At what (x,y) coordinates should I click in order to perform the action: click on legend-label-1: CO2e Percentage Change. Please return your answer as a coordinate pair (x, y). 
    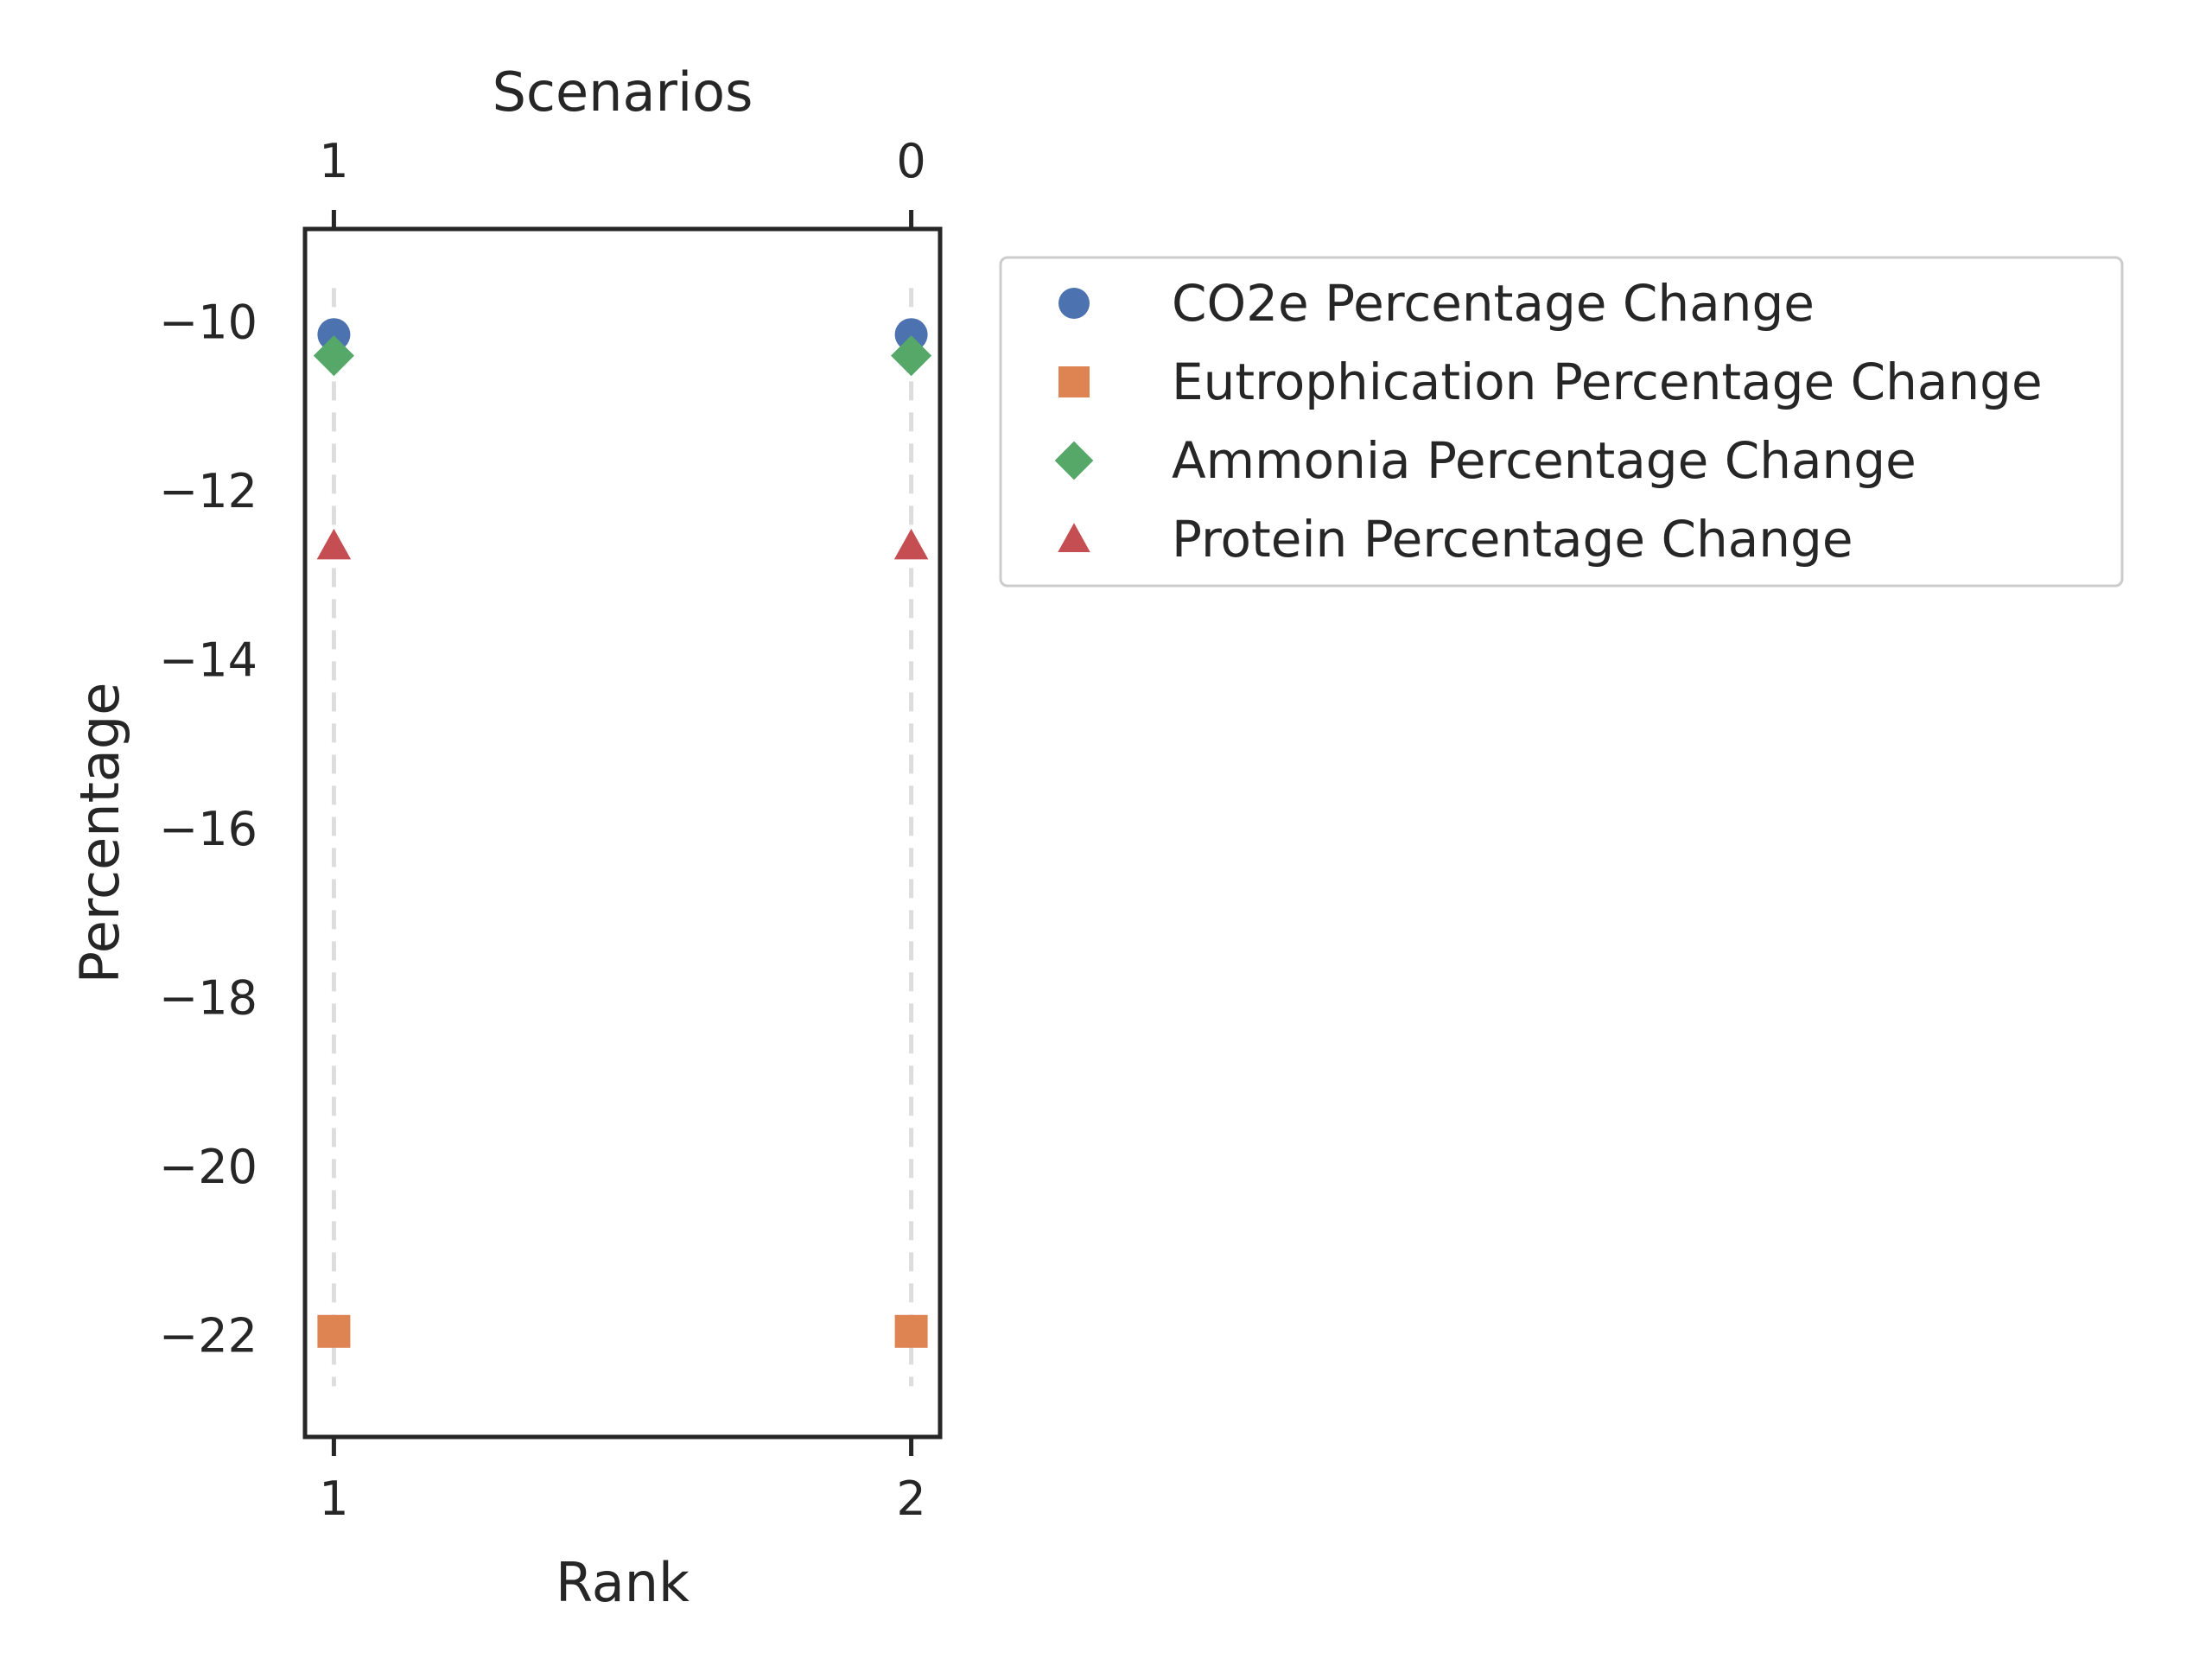
    Looking at the image, I should click on (1493, 303).